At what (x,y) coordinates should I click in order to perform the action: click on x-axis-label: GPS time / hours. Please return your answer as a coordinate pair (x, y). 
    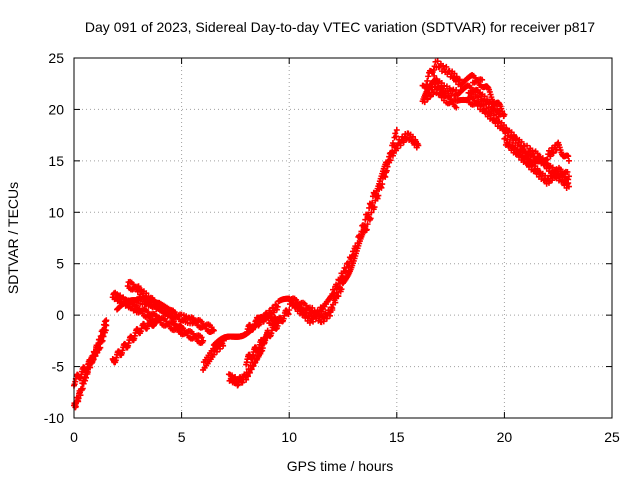
    Looking at the image, I should click on (340, 466).